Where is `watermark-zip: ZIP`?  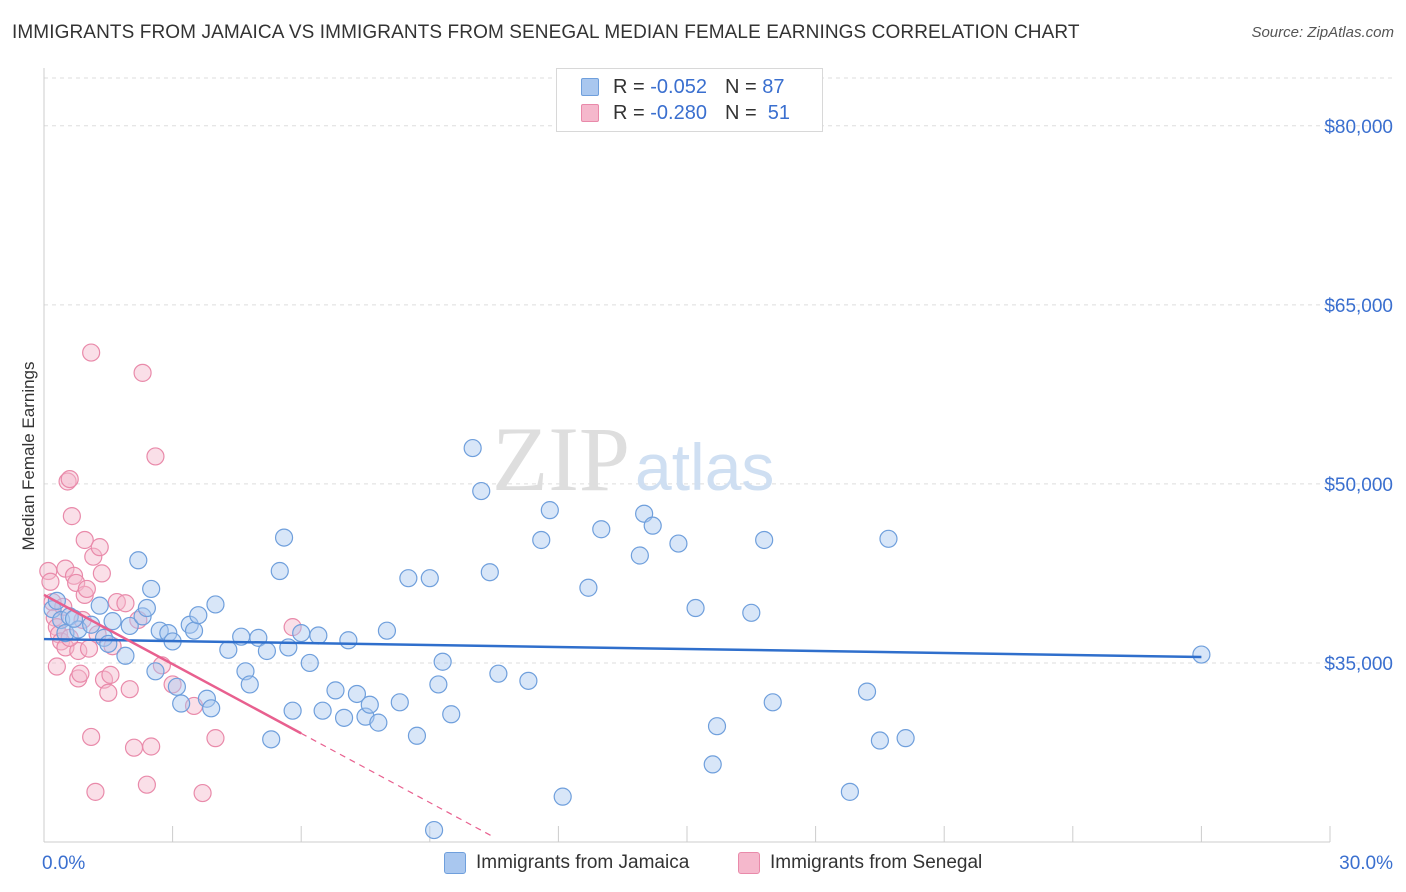 watermark-zip: ZIP is located at coordinates (561, 459).